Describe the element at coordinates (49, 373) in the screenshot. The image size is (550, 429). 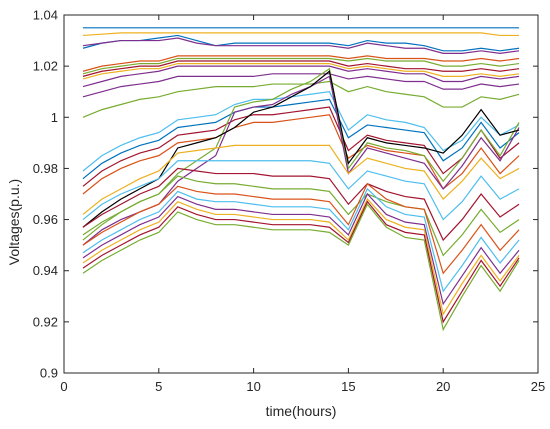
I see `y-tick-label: 0.9` at that location.